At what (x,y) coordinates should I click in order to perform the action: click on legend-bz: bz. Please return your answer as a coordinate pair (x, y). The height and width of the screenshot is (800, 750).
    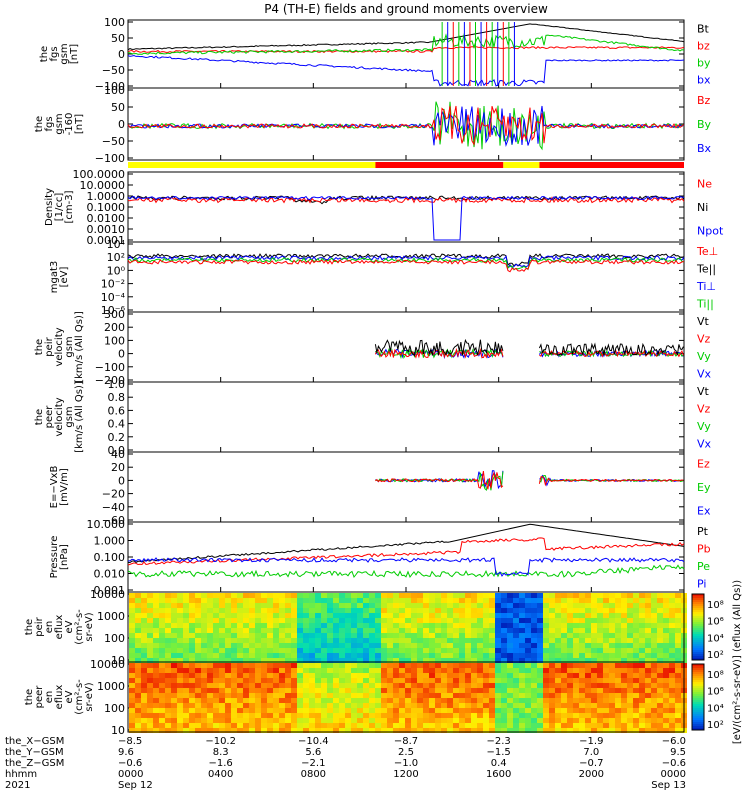
    Looking at the image, I should click on (703, 46).